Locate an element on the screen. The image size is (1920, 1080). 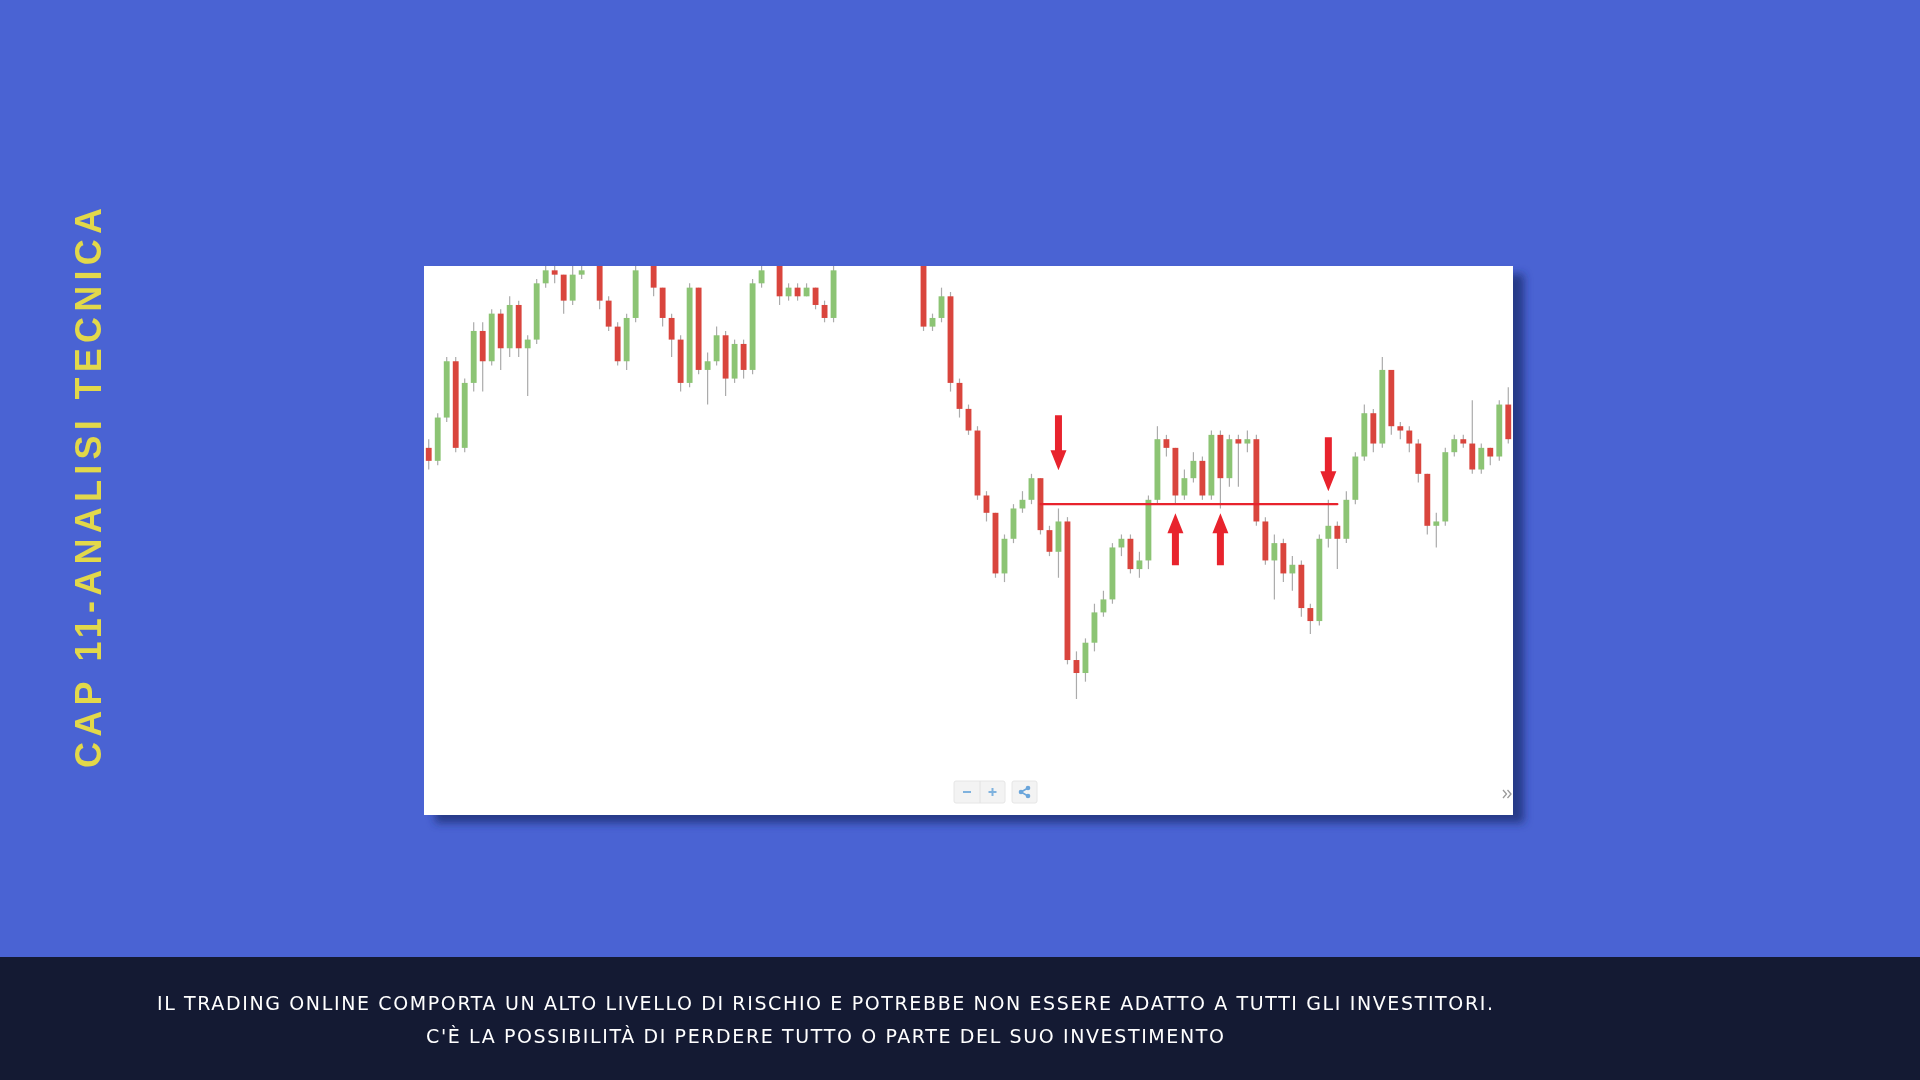
text: CAP 11-ANALISI TECNICA is located at coordinates (88, 488).